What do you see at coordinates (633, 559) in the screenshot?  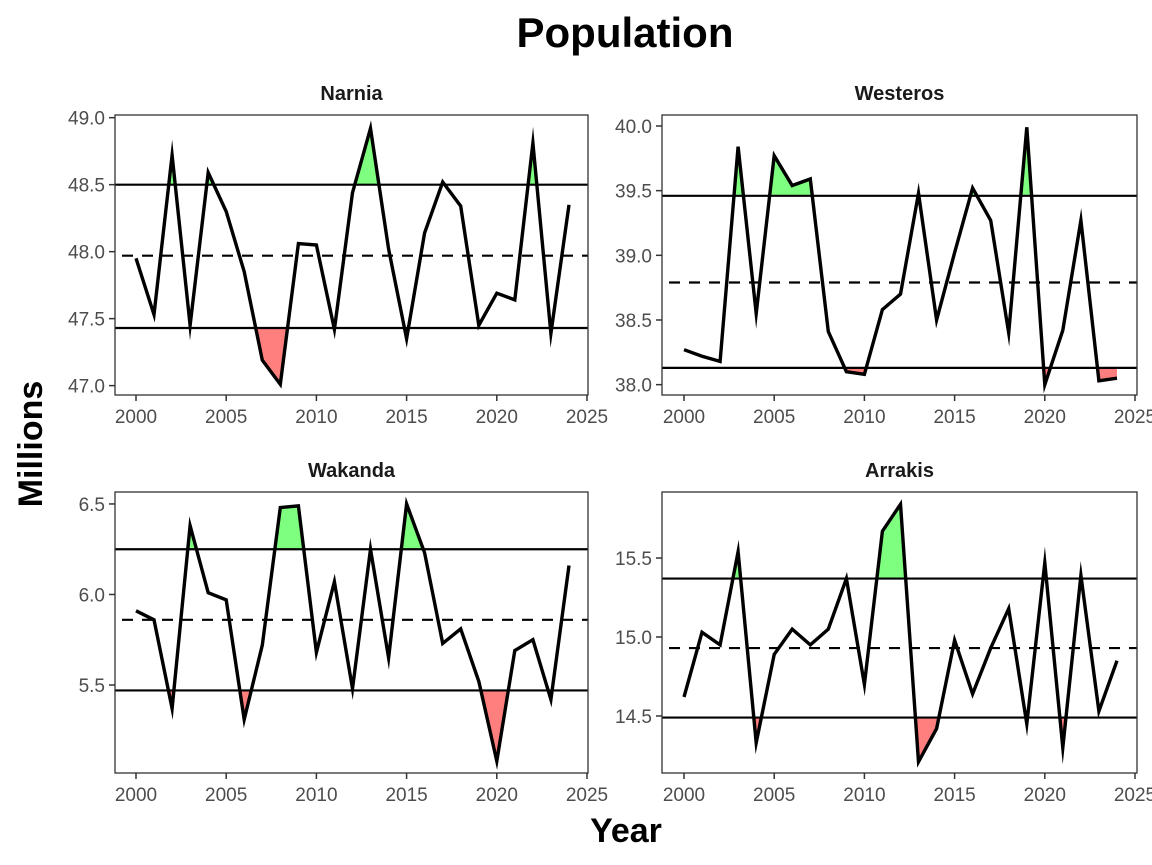 I see `y-tick-label: 15.5` at bounding box center [633, 559].